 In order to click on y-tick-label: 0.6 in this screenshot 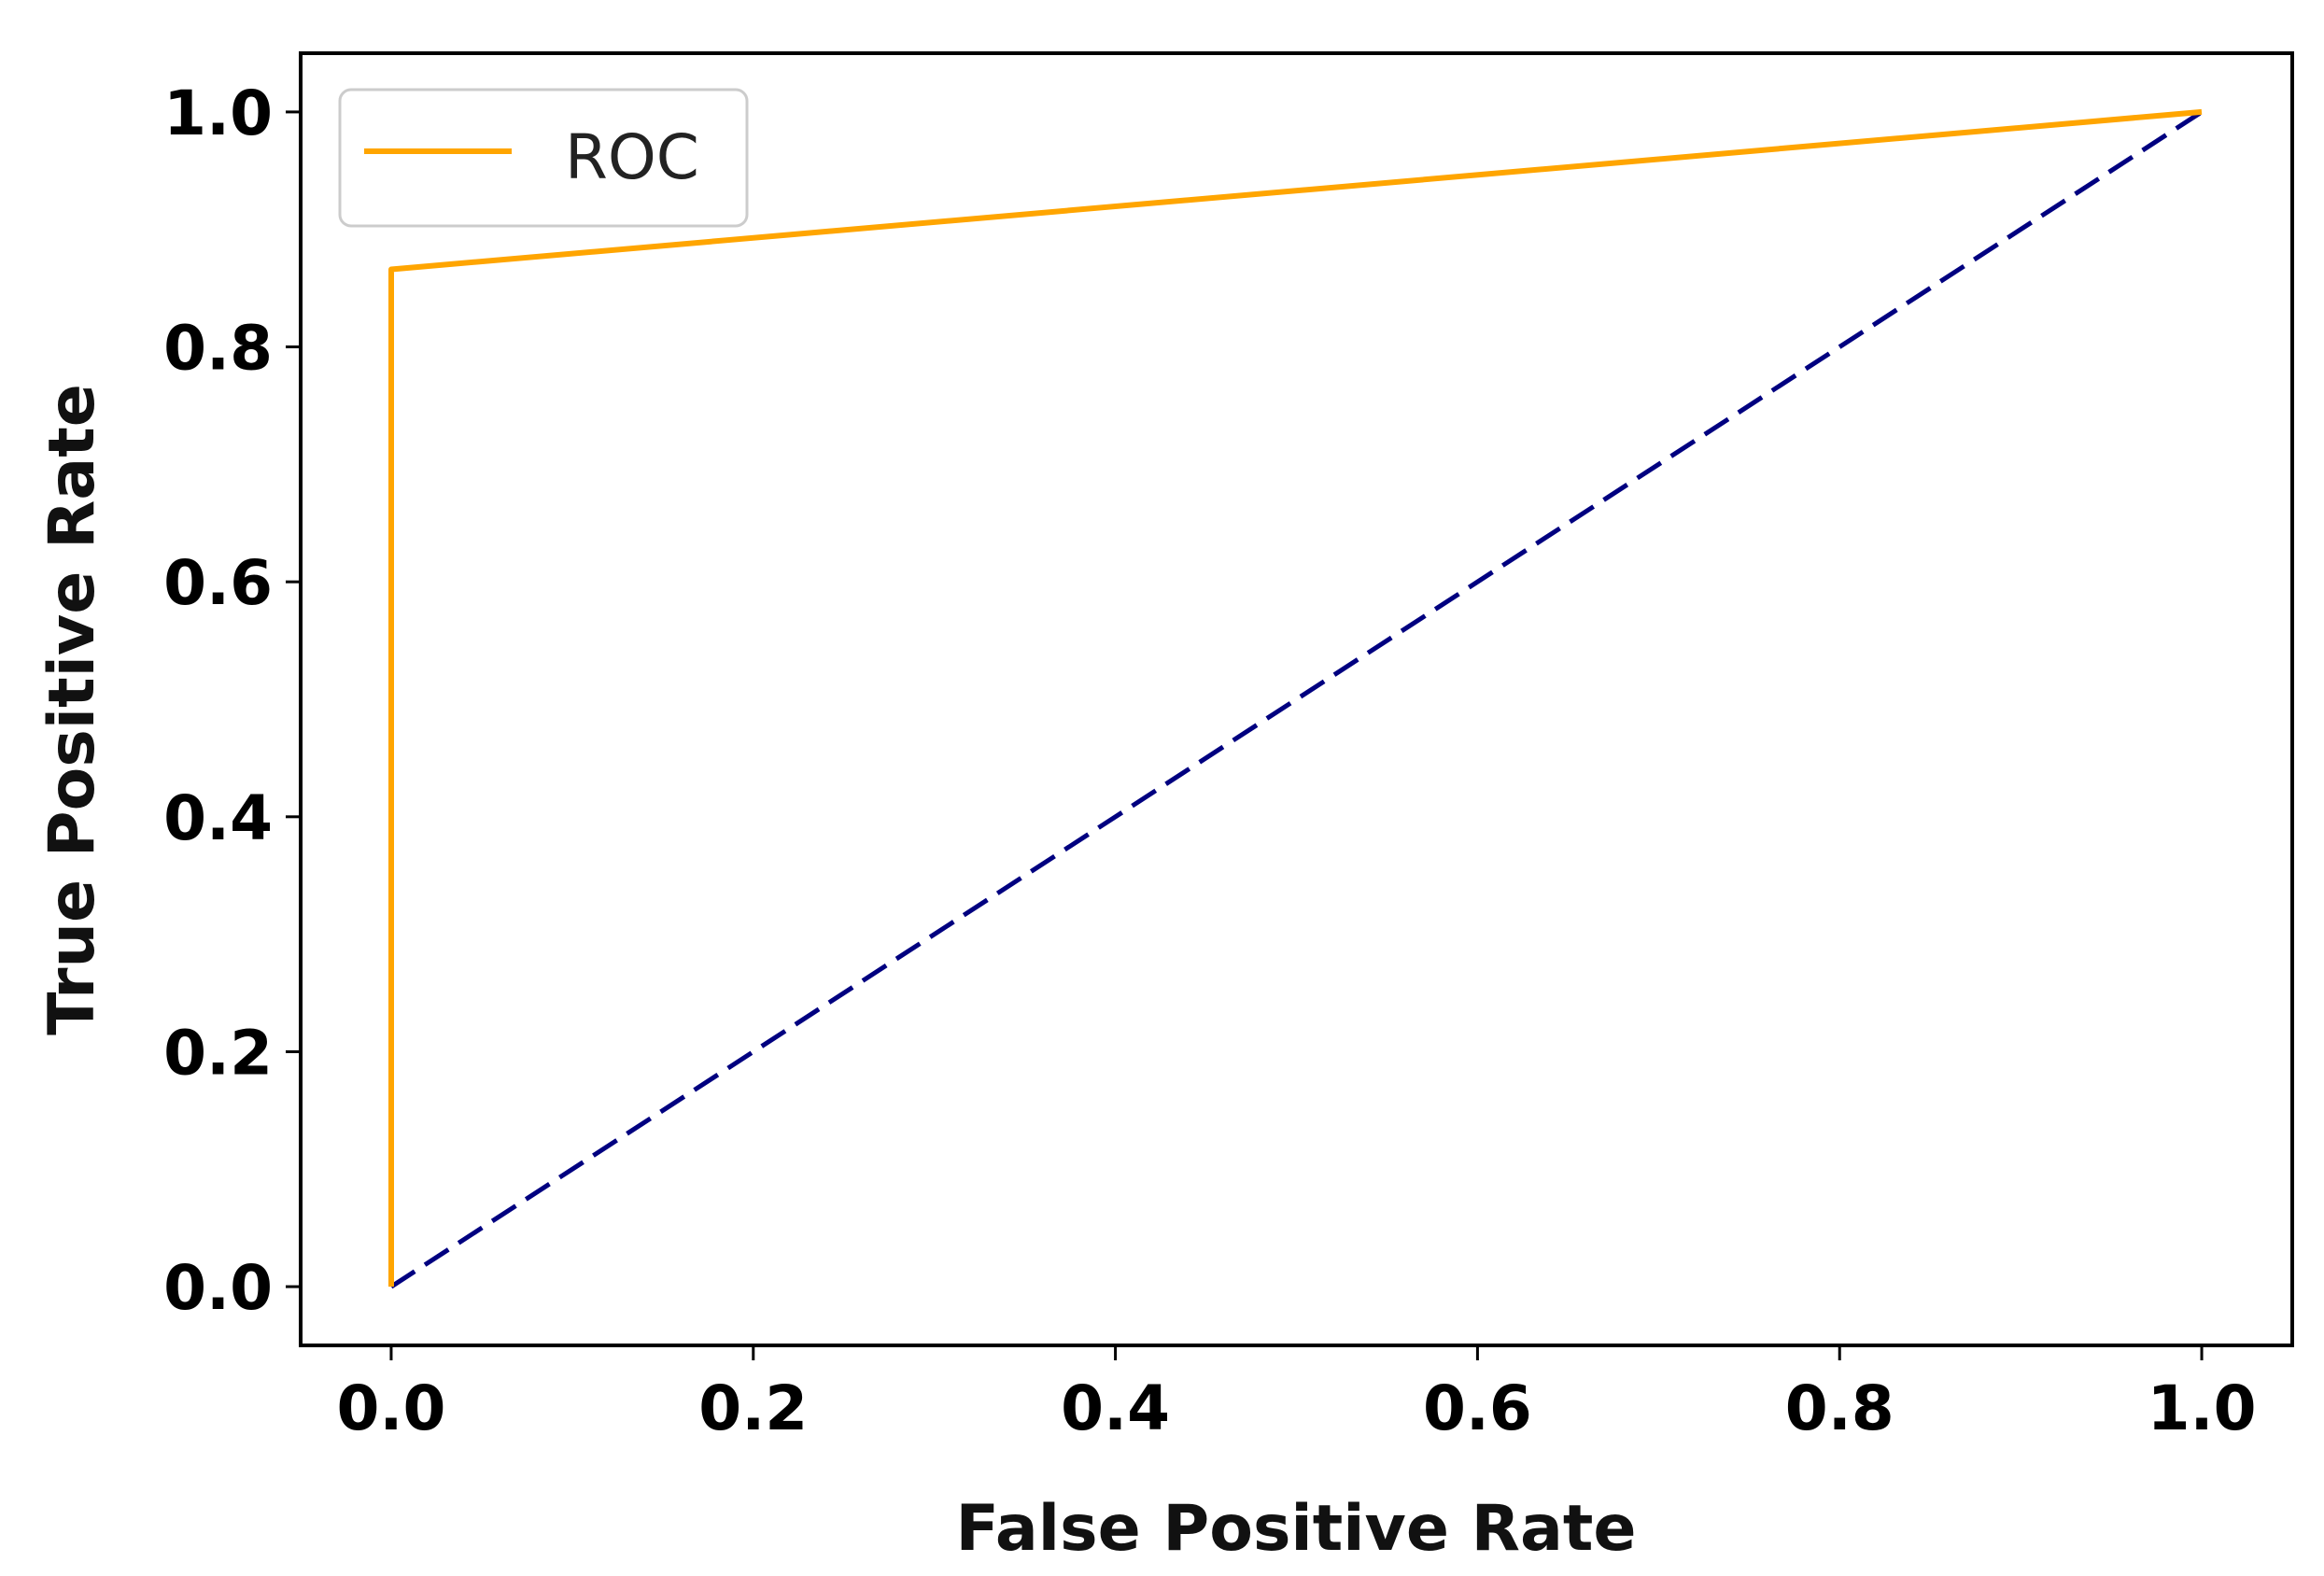, I will do `click(218, 583)`.